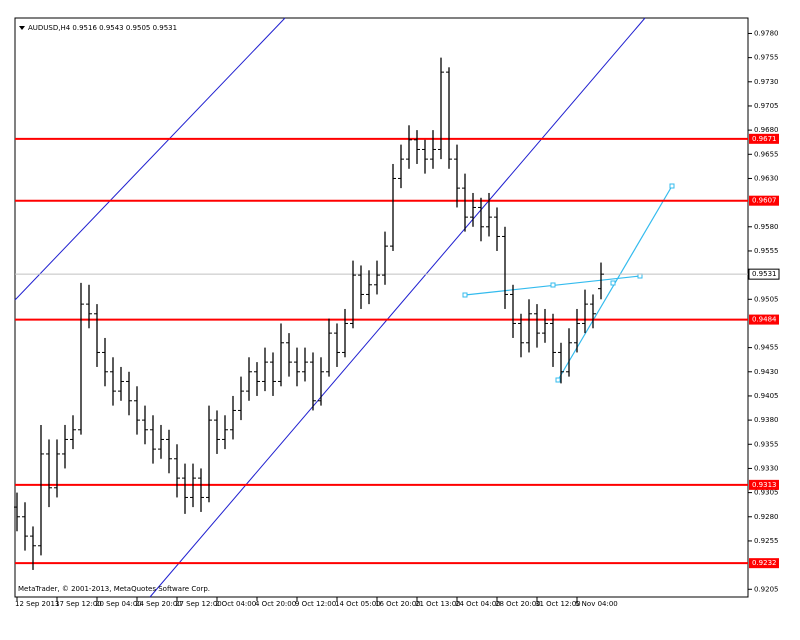 The height and width of the screenshot is (640, 800). Describe the element at coordinates (358, 604) in the screenshot. I see `x-tick-label: 14 Oct 05:00` at that location.